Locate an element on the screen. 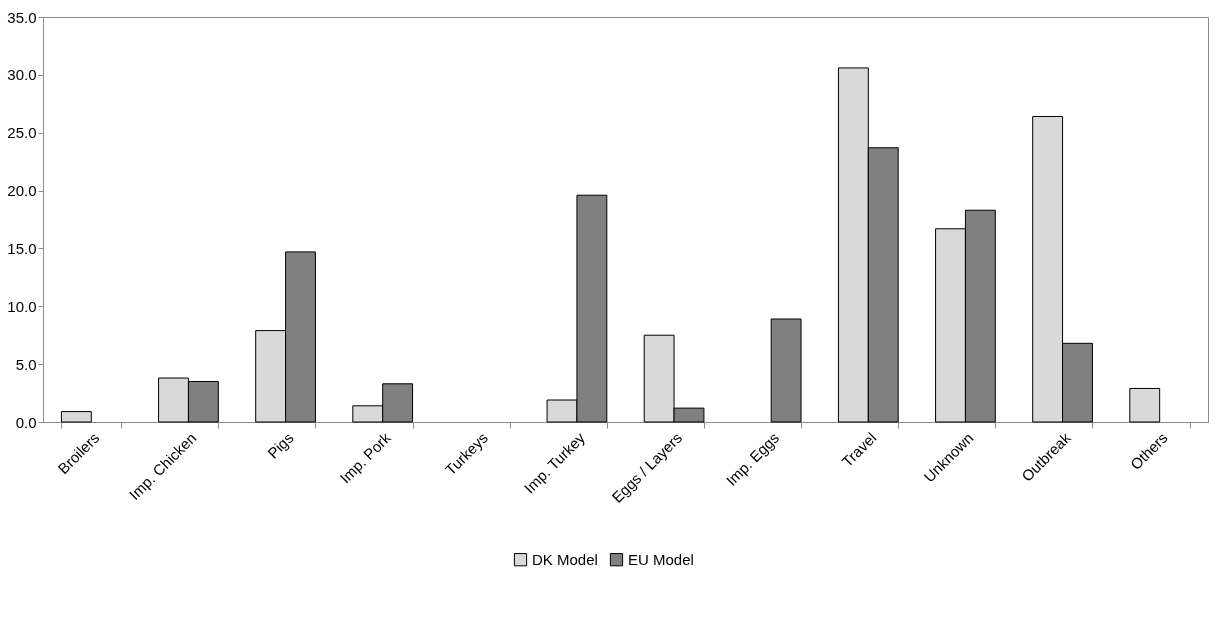 This screenshot has height=619, width=1228. y-tick-label: 35.0 is located at coordinates (22, 17).